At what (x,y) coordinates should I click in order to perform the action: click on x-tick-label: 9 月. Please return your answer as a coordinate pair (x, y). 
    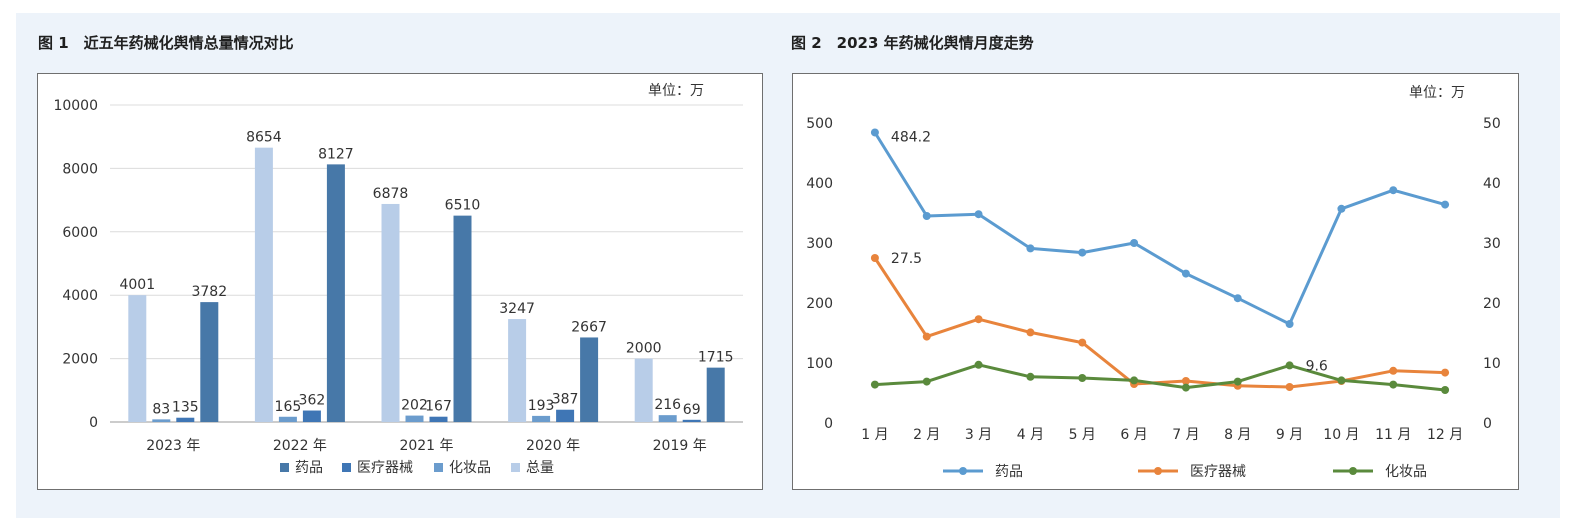
    Looking at the image, I should click on (1289, 435).